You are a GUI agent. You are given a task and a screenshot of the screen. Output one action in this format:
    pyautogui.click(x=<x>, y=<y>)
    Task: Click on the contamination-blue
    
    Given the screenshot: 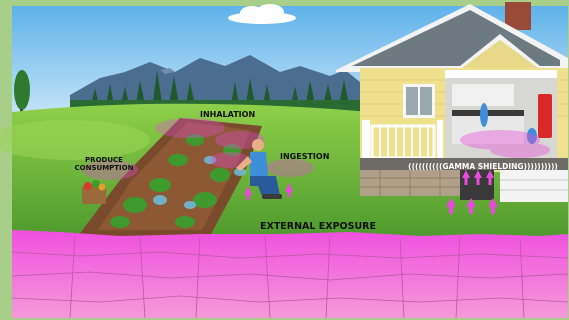 What is the action you would take?
    pyautogui.click(x=199, y=182)
    